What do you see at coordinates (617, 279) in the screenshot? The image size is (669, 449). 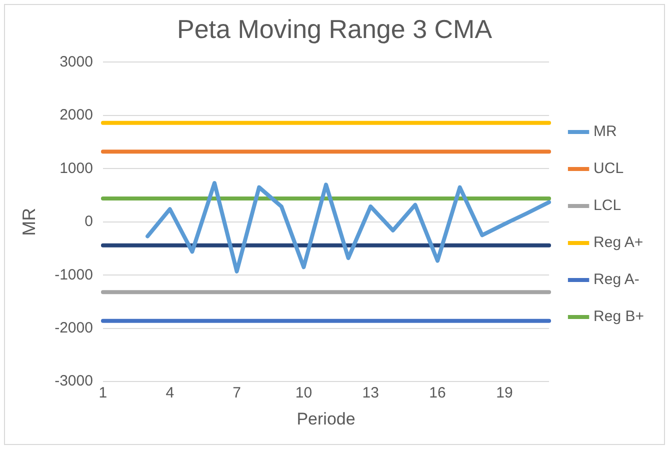 I see `legend-label: Reg A-` at bounding box center [617, 279].